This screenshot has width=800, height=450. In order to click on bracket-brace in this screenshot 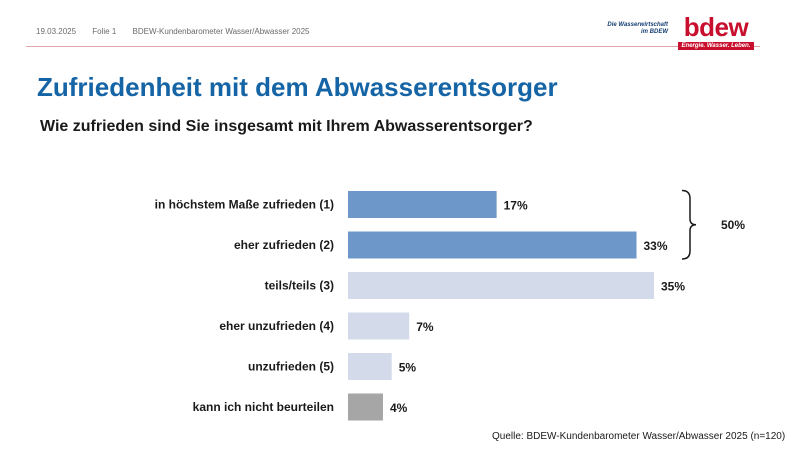, I will do `click(689, 224)`.